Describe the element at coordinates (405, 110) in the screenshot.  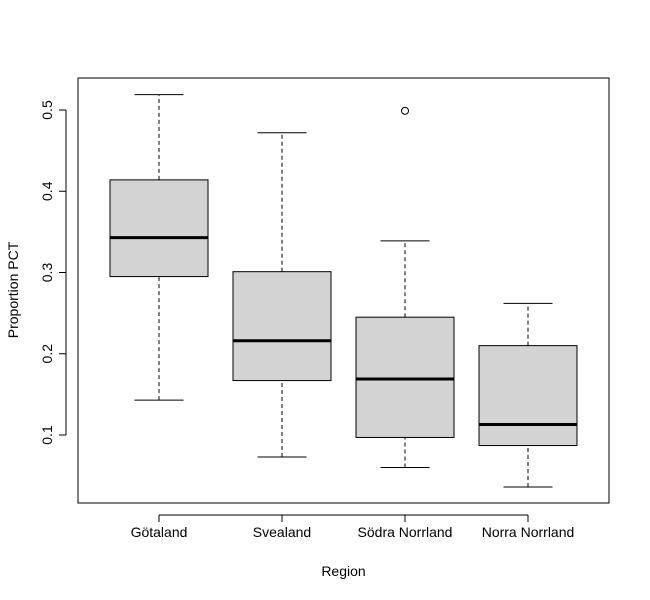
I see `outlier-point` at that location.